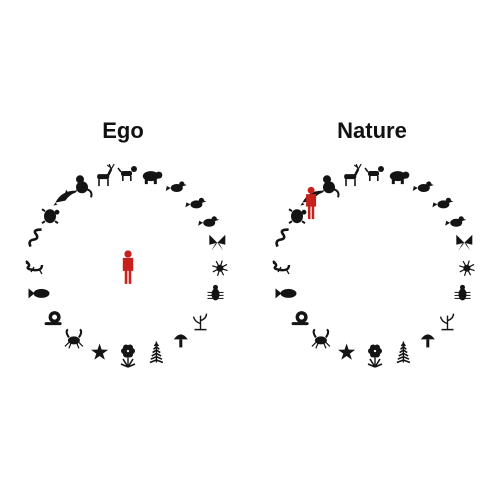  Describe the element at coordinates (123, 130) in the screenshot. I see `ego-title: Ego` at that location.